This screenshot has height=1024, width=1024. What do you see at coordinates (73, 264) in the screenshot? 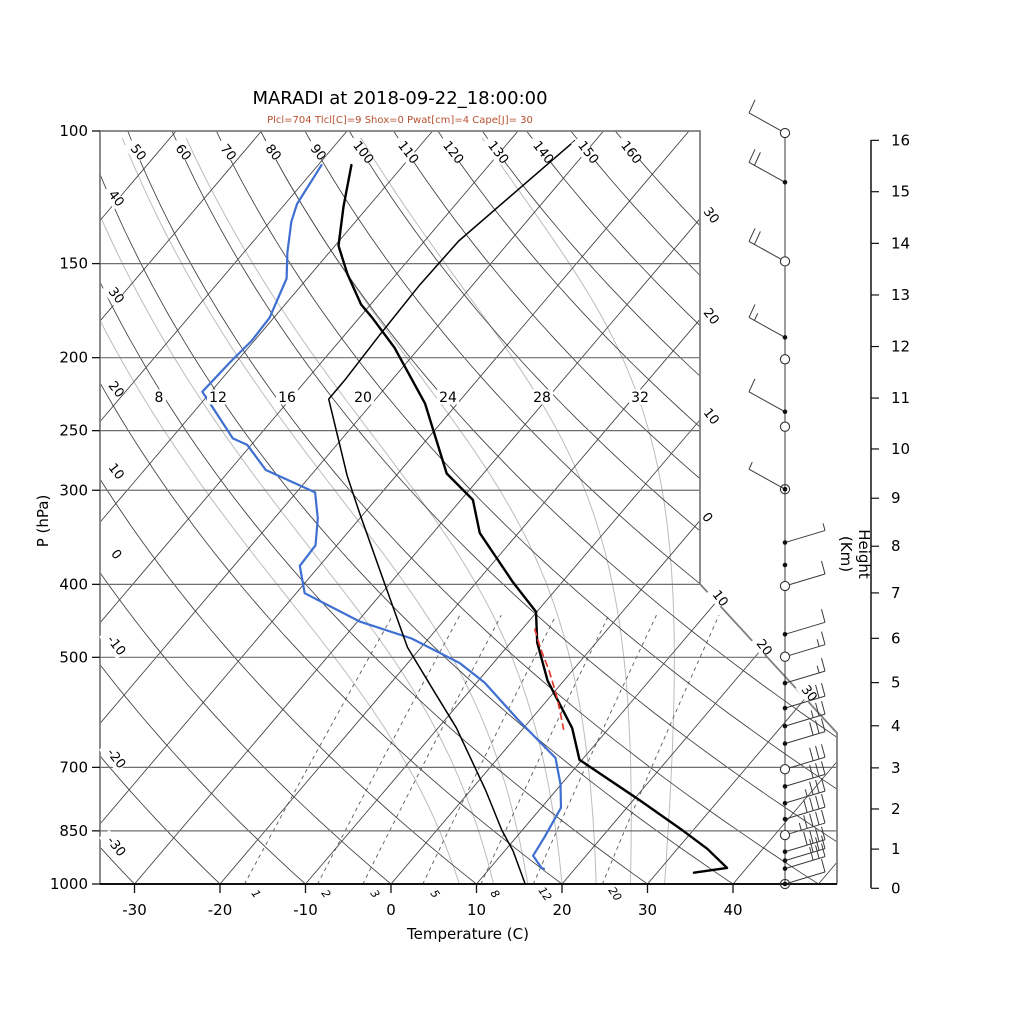
I see `svg-text: 150` at bounding box center [73, 264].